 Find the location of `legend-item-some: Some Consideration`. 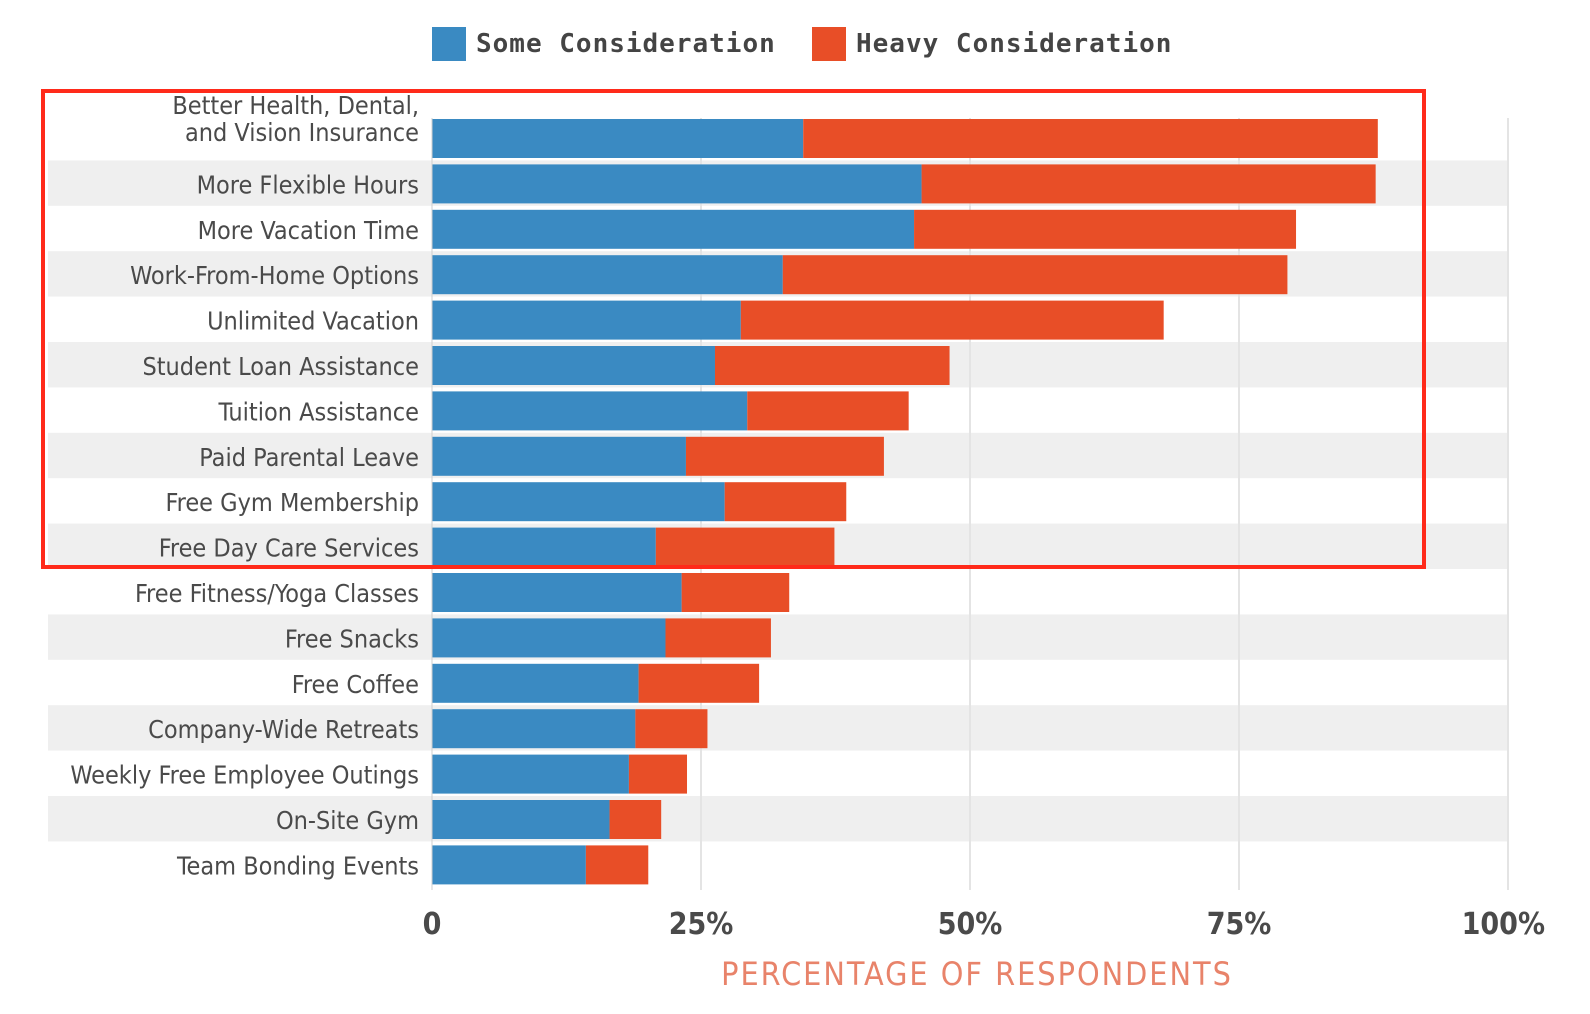

legend-item-some: Some Consideration is located at coordinates (604, 44).